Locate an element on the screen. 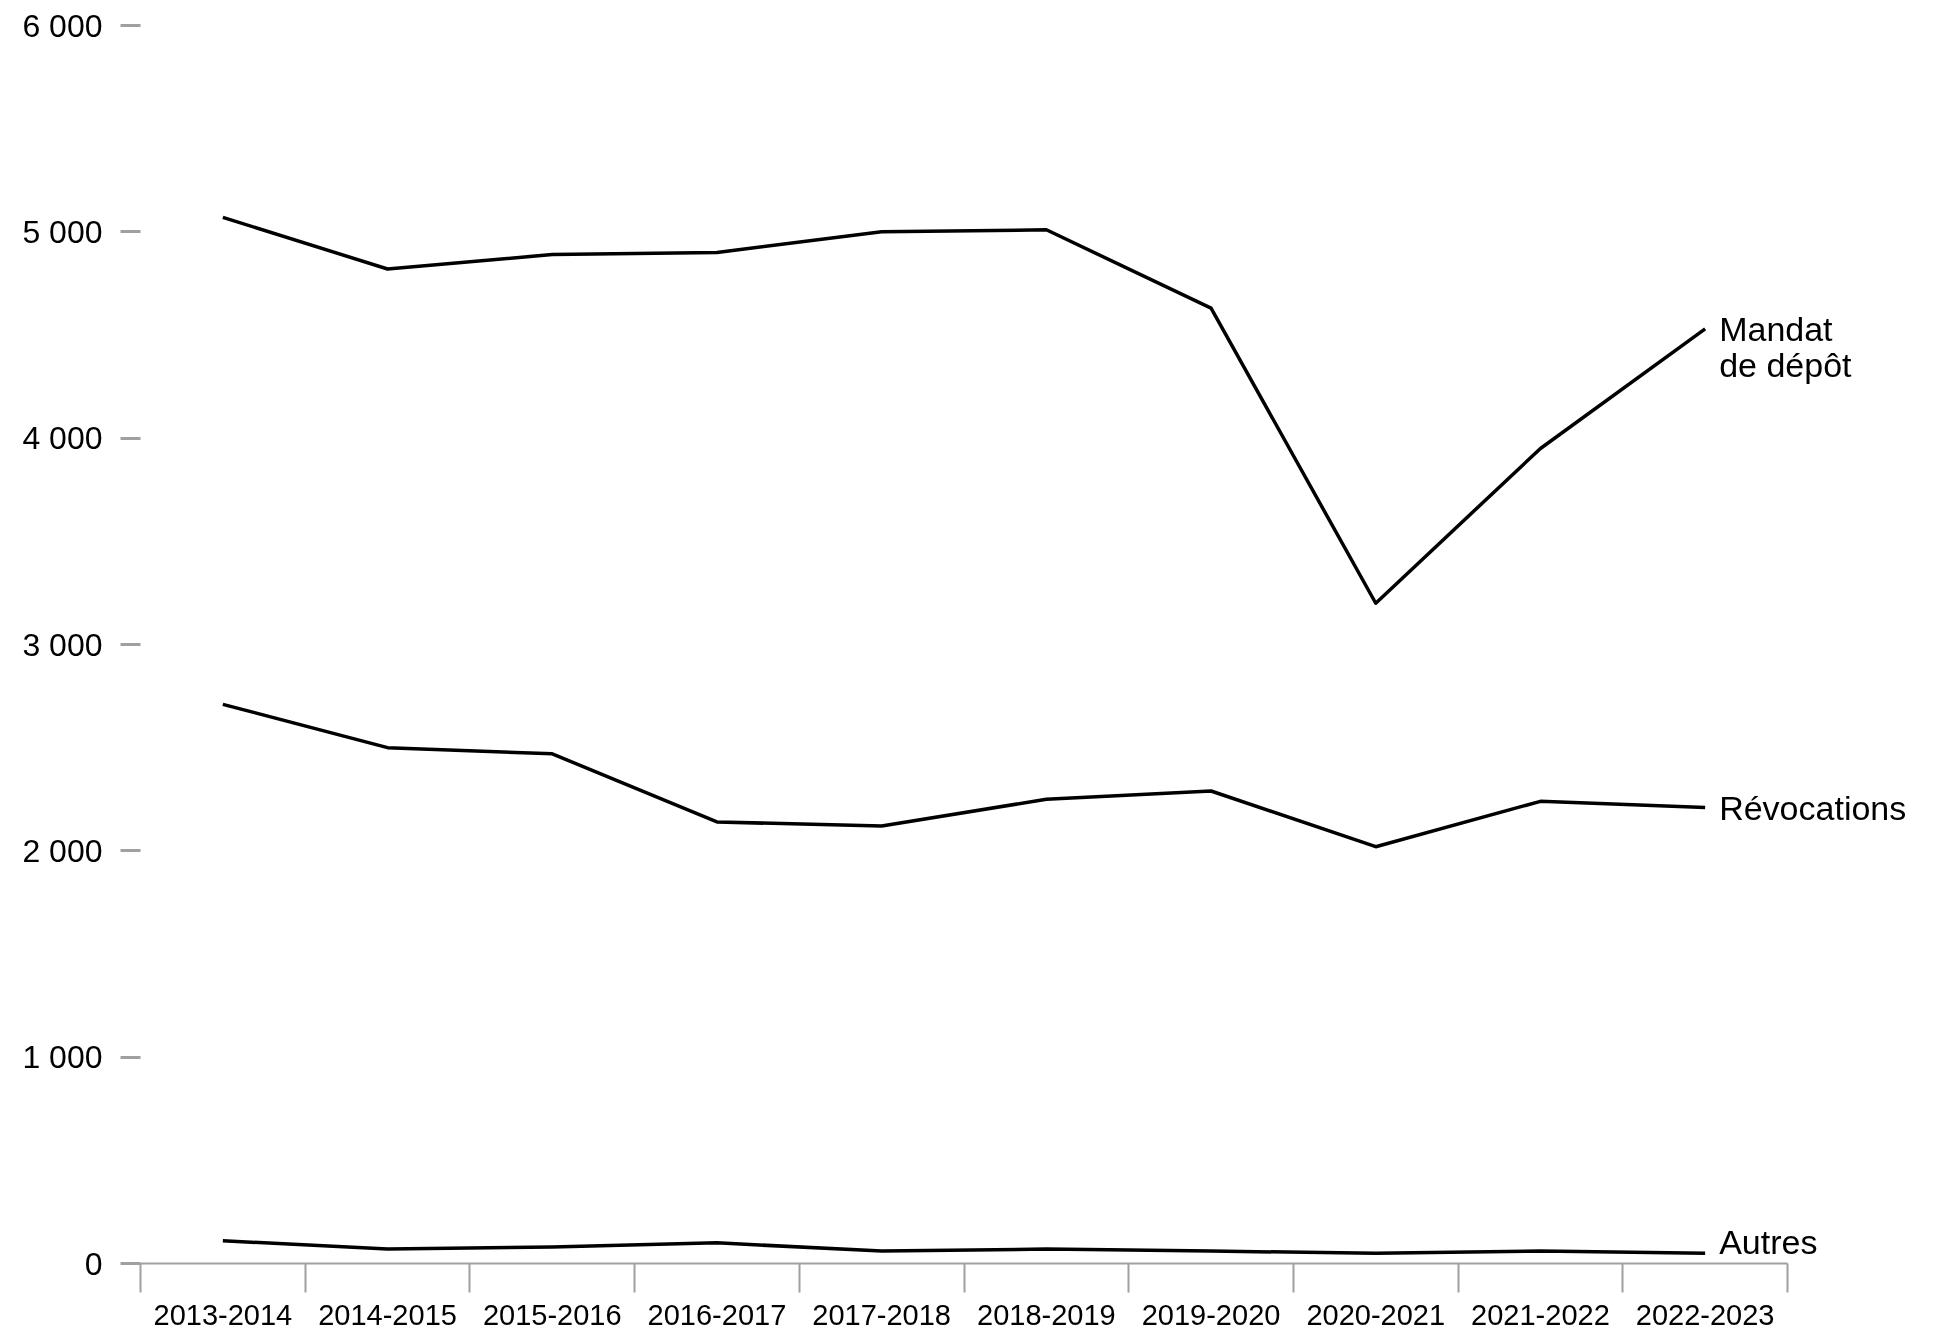  y-tick-label: 3 000 is located at coordinates (62, 644).